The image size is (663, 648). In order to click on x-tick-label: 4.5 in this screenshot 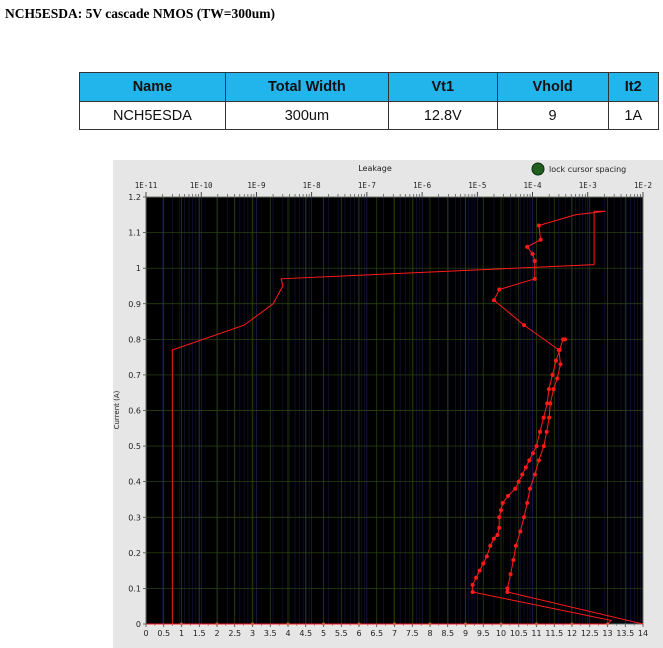, I will do `click(305, 633)`.